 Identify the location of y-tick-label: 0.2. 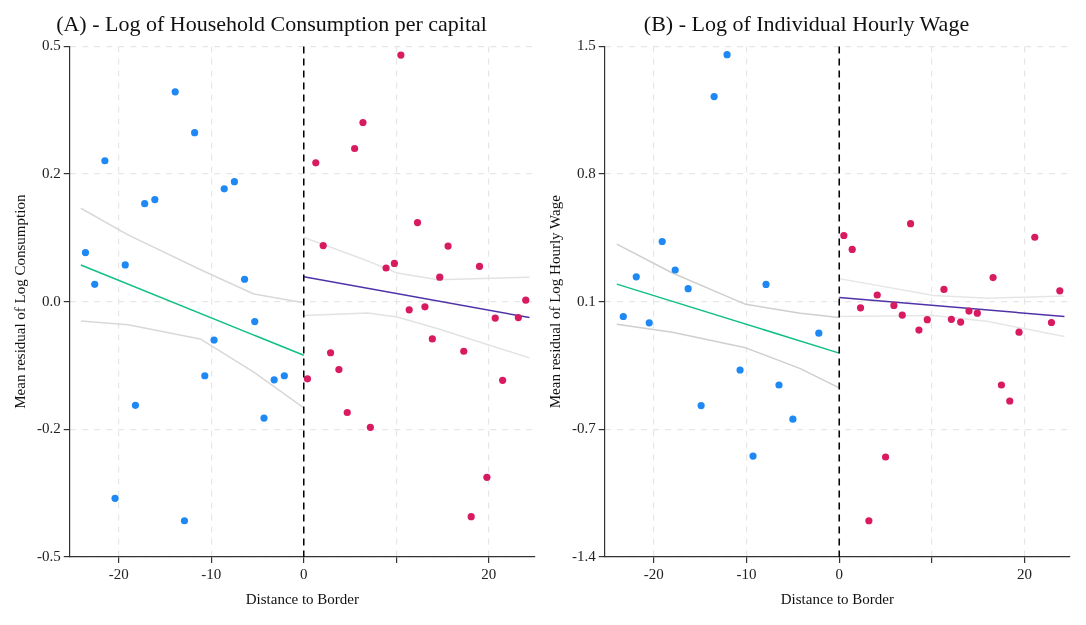
(51, 172).